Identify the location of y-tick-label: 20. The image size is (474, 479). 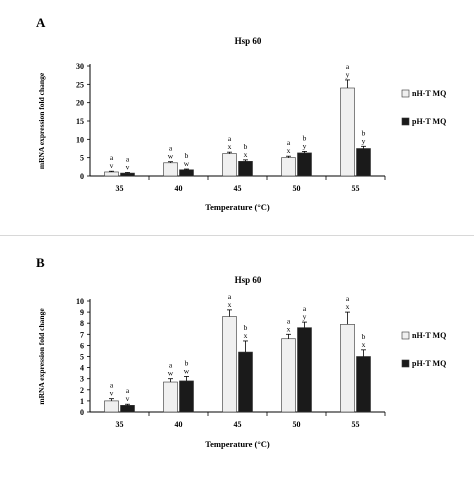
(80, 103).